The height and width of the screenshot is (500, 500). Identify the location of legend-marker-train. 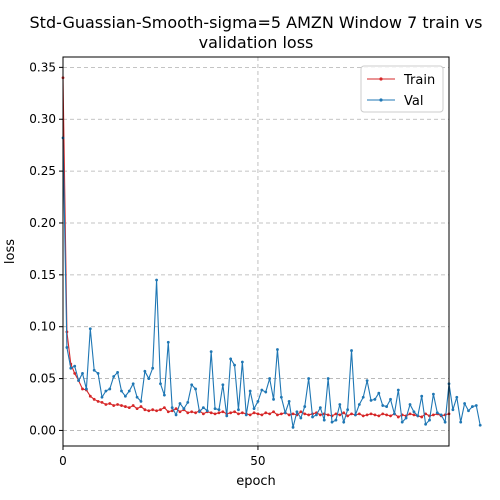
(381, 79).